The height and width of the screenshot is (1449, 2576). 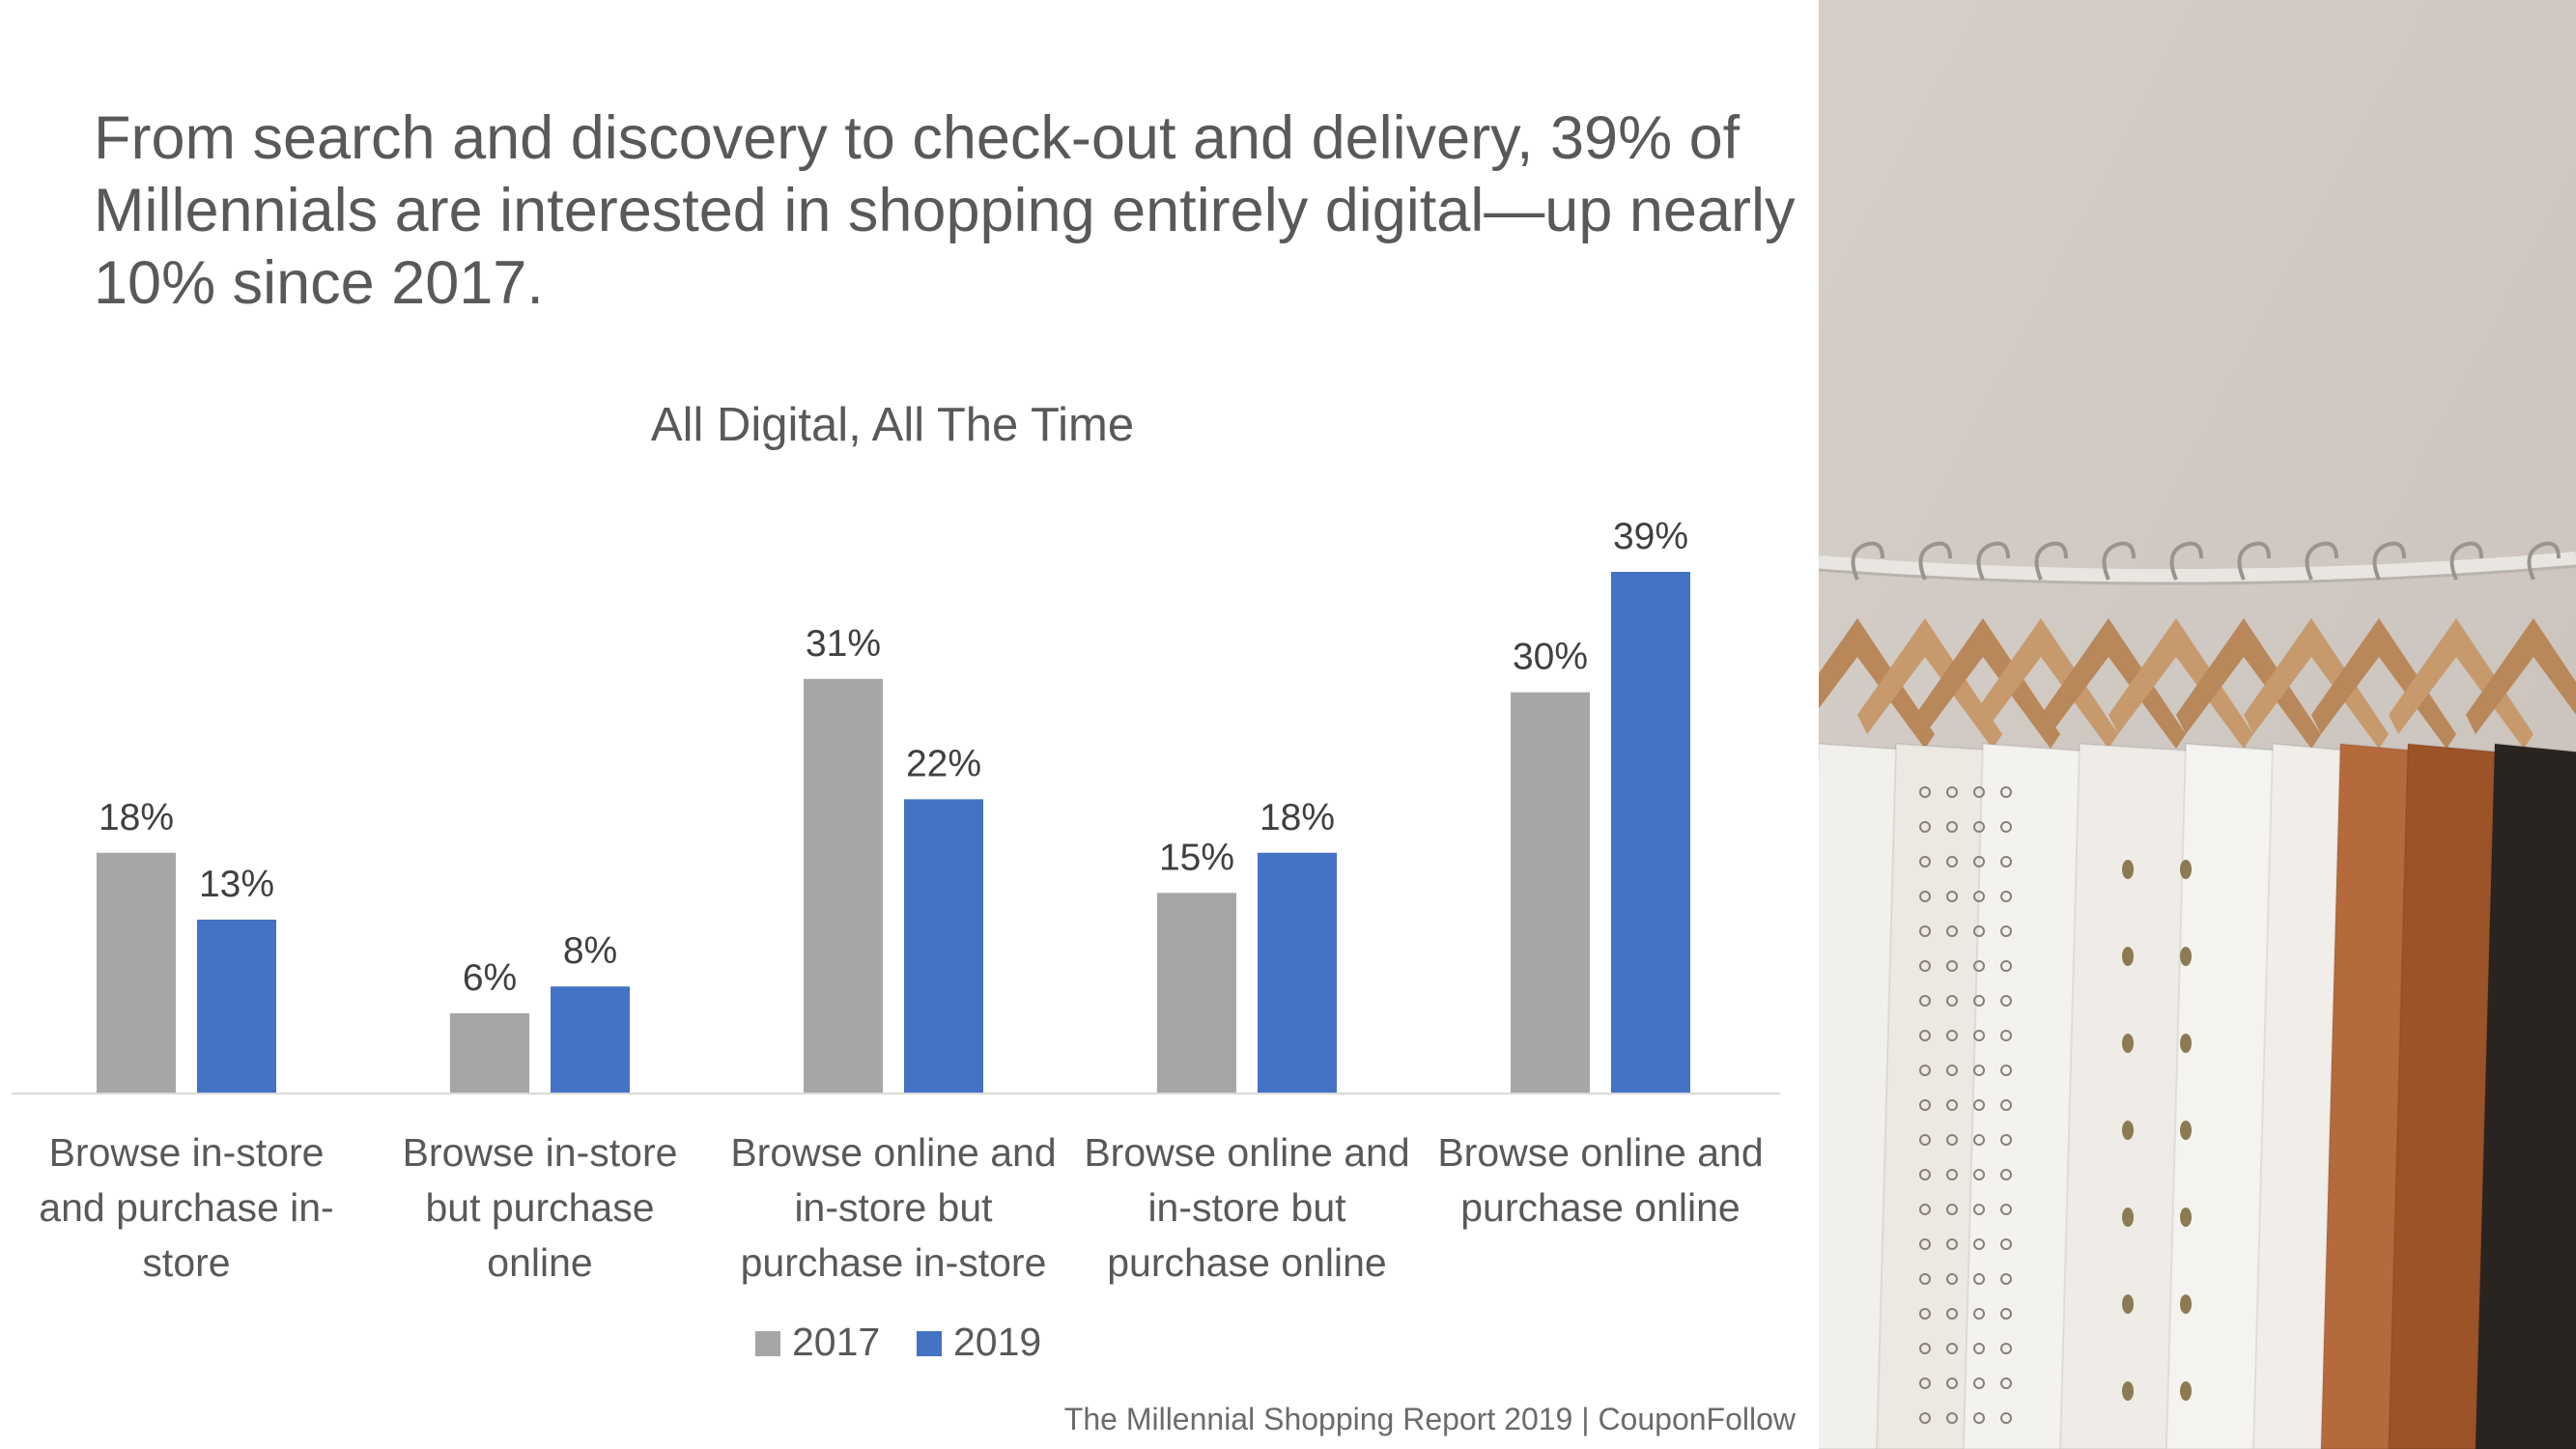 I want to click on category-label-cat2: Browse in-store, so click(x=540, y=1152).